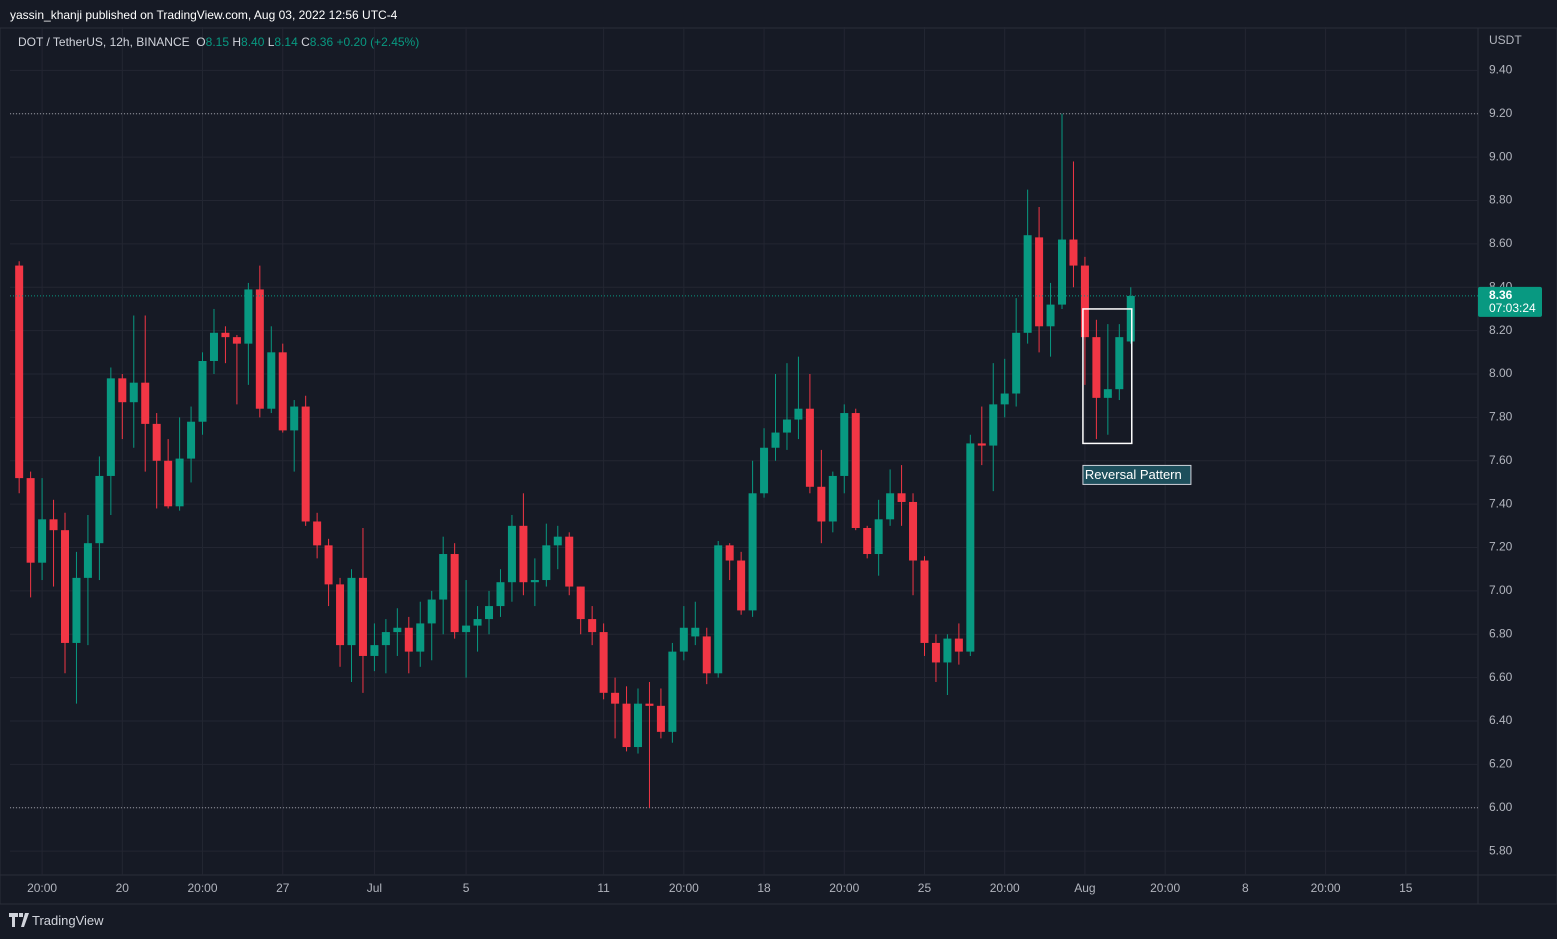 The image size is (1557, 939). I want to click on x-tick-label: 27, so click(283, 888).